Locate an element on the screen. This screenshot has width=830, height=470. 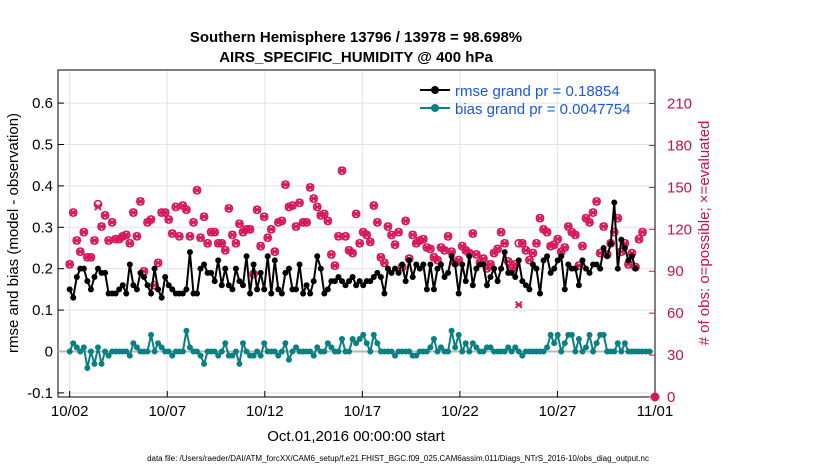
y-left-tick-label: 0 is located at coordinates (49, 351).